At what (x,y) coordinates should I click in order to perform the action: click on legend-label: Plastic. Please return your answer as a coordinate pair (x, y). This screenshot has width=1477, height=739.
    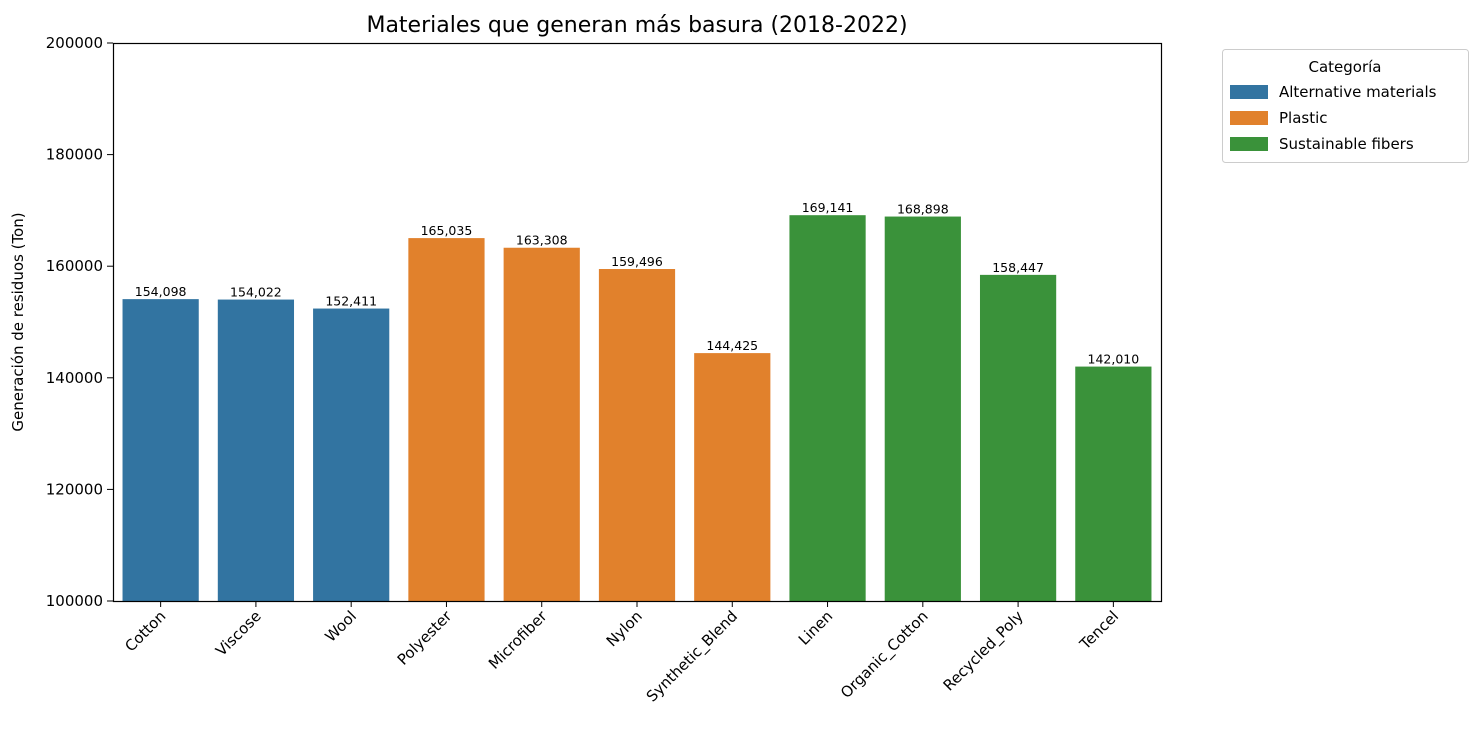
    Looking at the image, I should click on (1303, 118).